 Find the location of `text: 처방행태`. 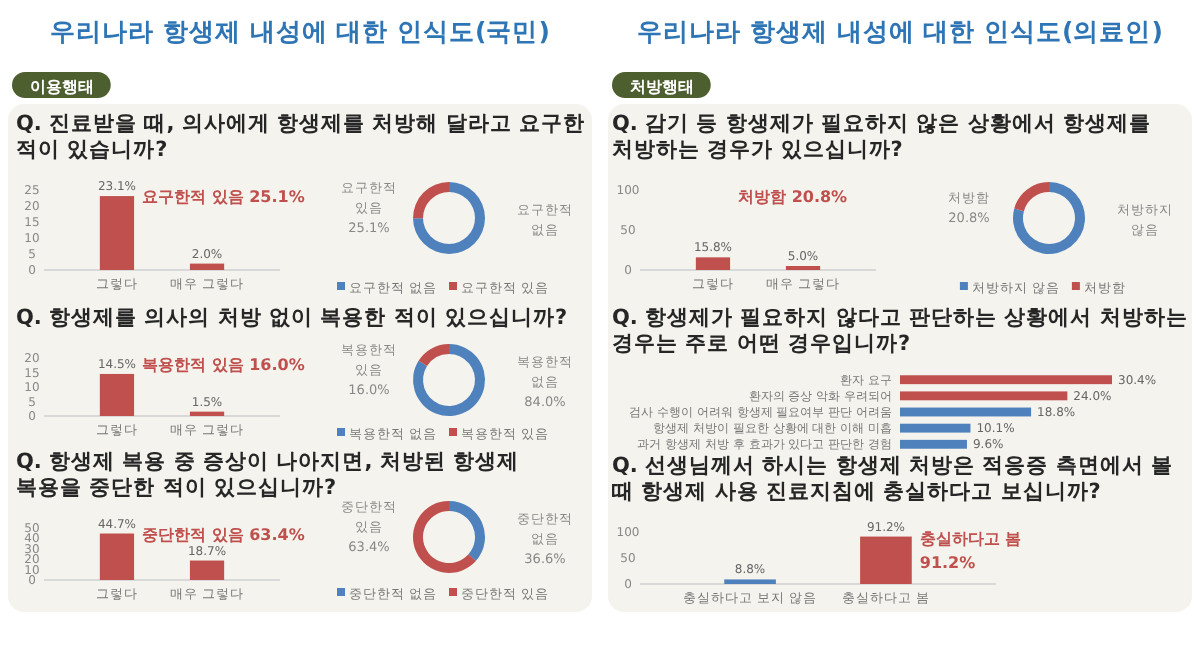

text: 처방행태 is located at coordinates (662, 87).